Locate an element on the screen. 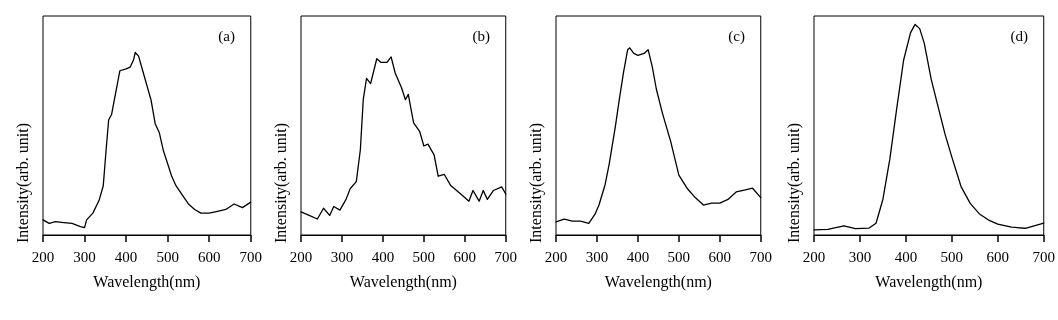  text: (b) is located at coordinates (481, 36).